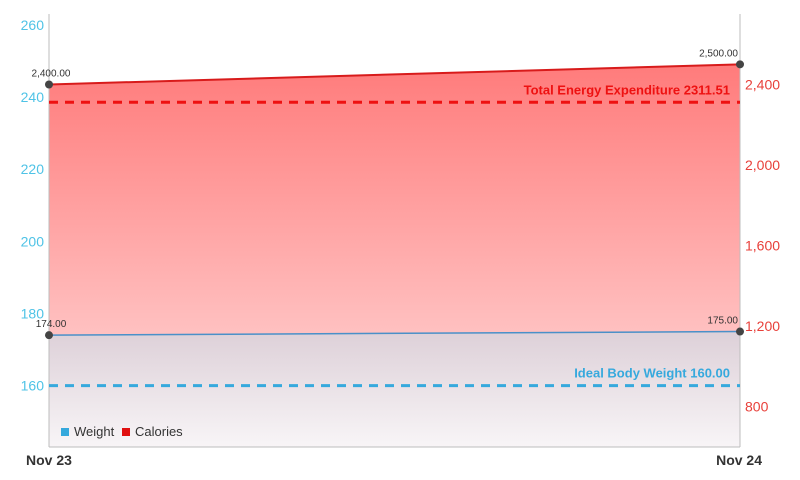  Describe the element at coordinates (33, 25) in the screenshot. I see `left-axis-tick-label: 260` at that location.